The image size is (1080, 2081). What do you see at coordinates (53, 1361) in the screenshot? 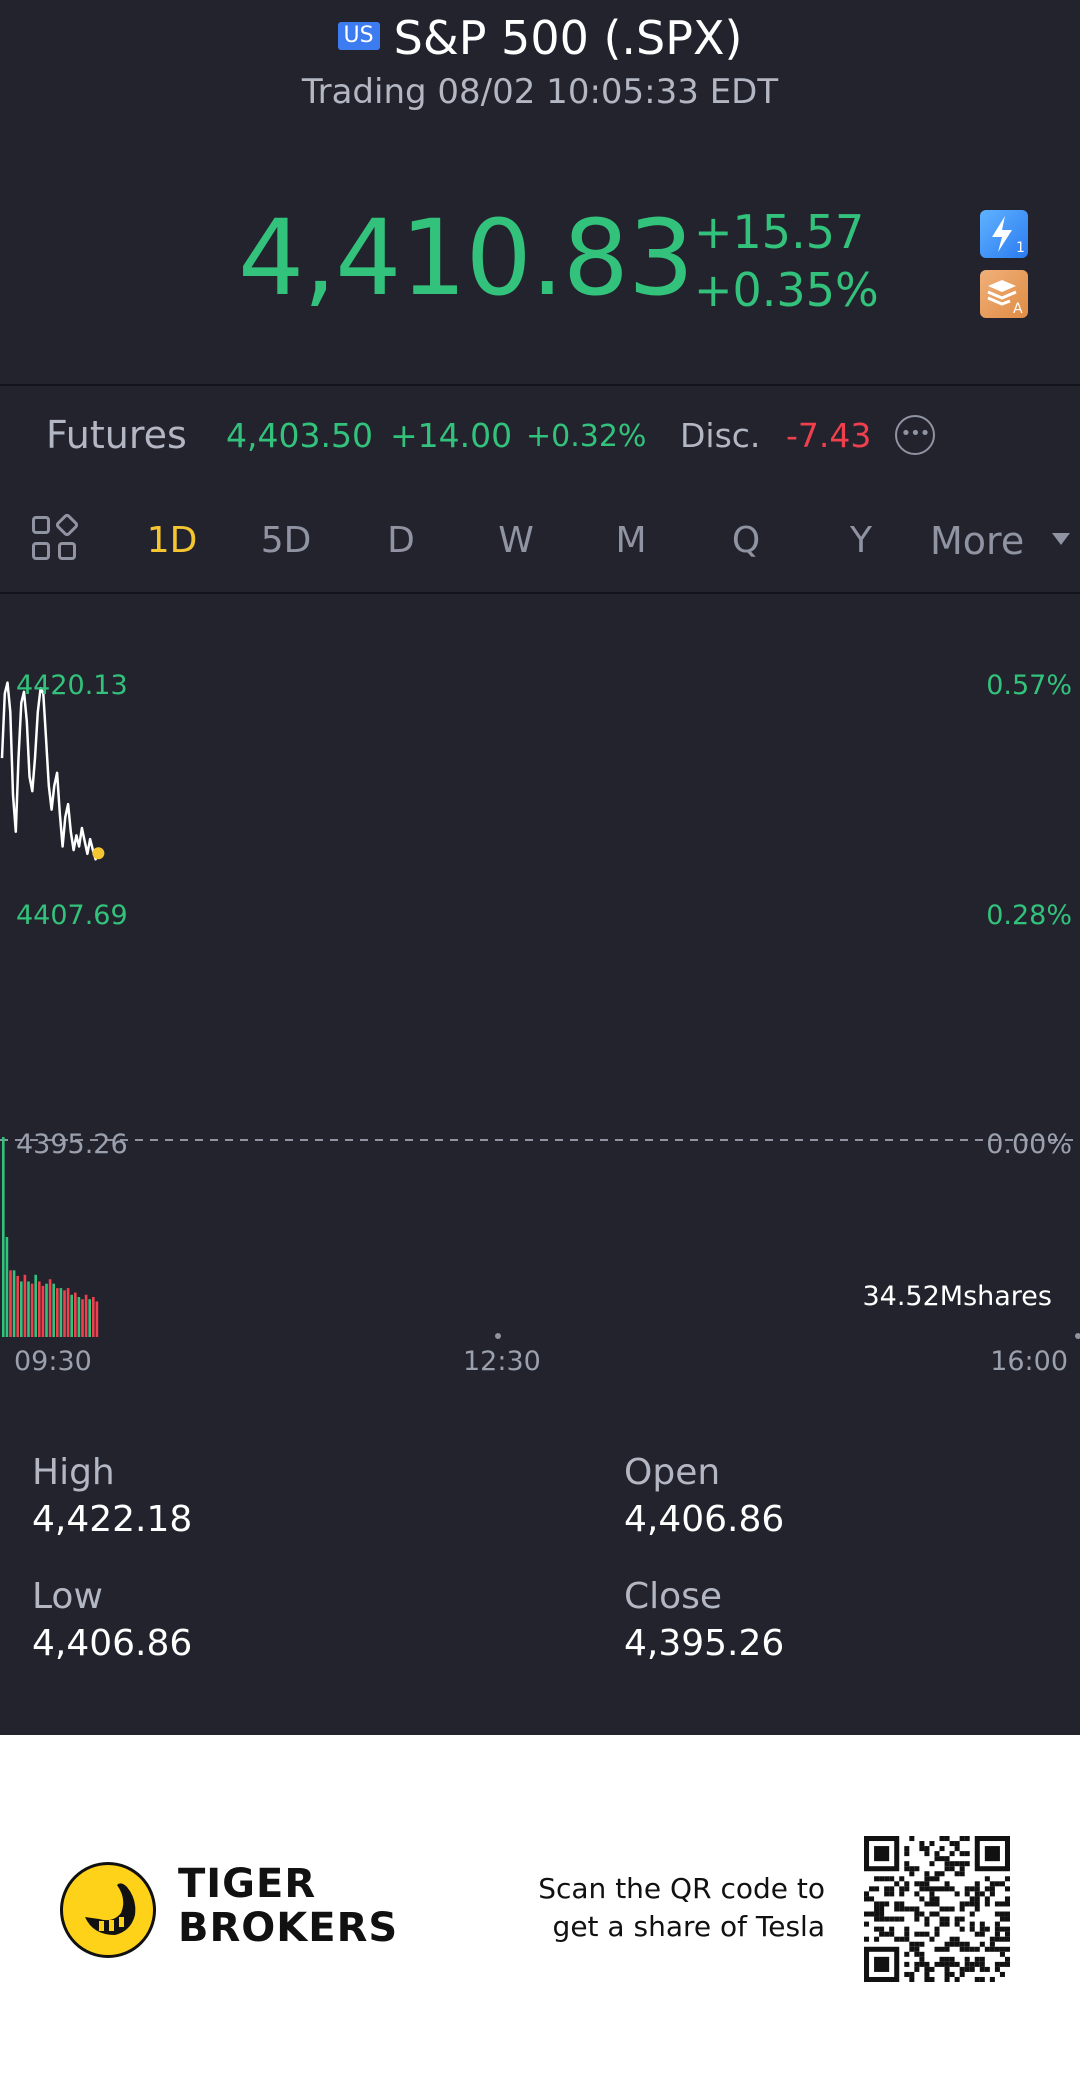
I see `time-tick-open: 09:30` at bounding box center [53, 1361].